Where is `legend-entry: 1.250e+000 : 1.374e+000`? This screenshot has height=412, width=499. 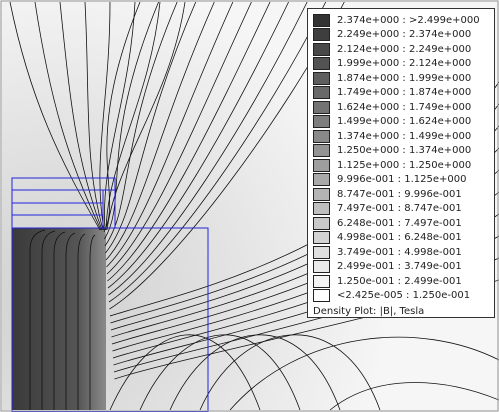 legend-entry: 1.250e+000 : 1.374e+000 is located at coordinates (392, 151).